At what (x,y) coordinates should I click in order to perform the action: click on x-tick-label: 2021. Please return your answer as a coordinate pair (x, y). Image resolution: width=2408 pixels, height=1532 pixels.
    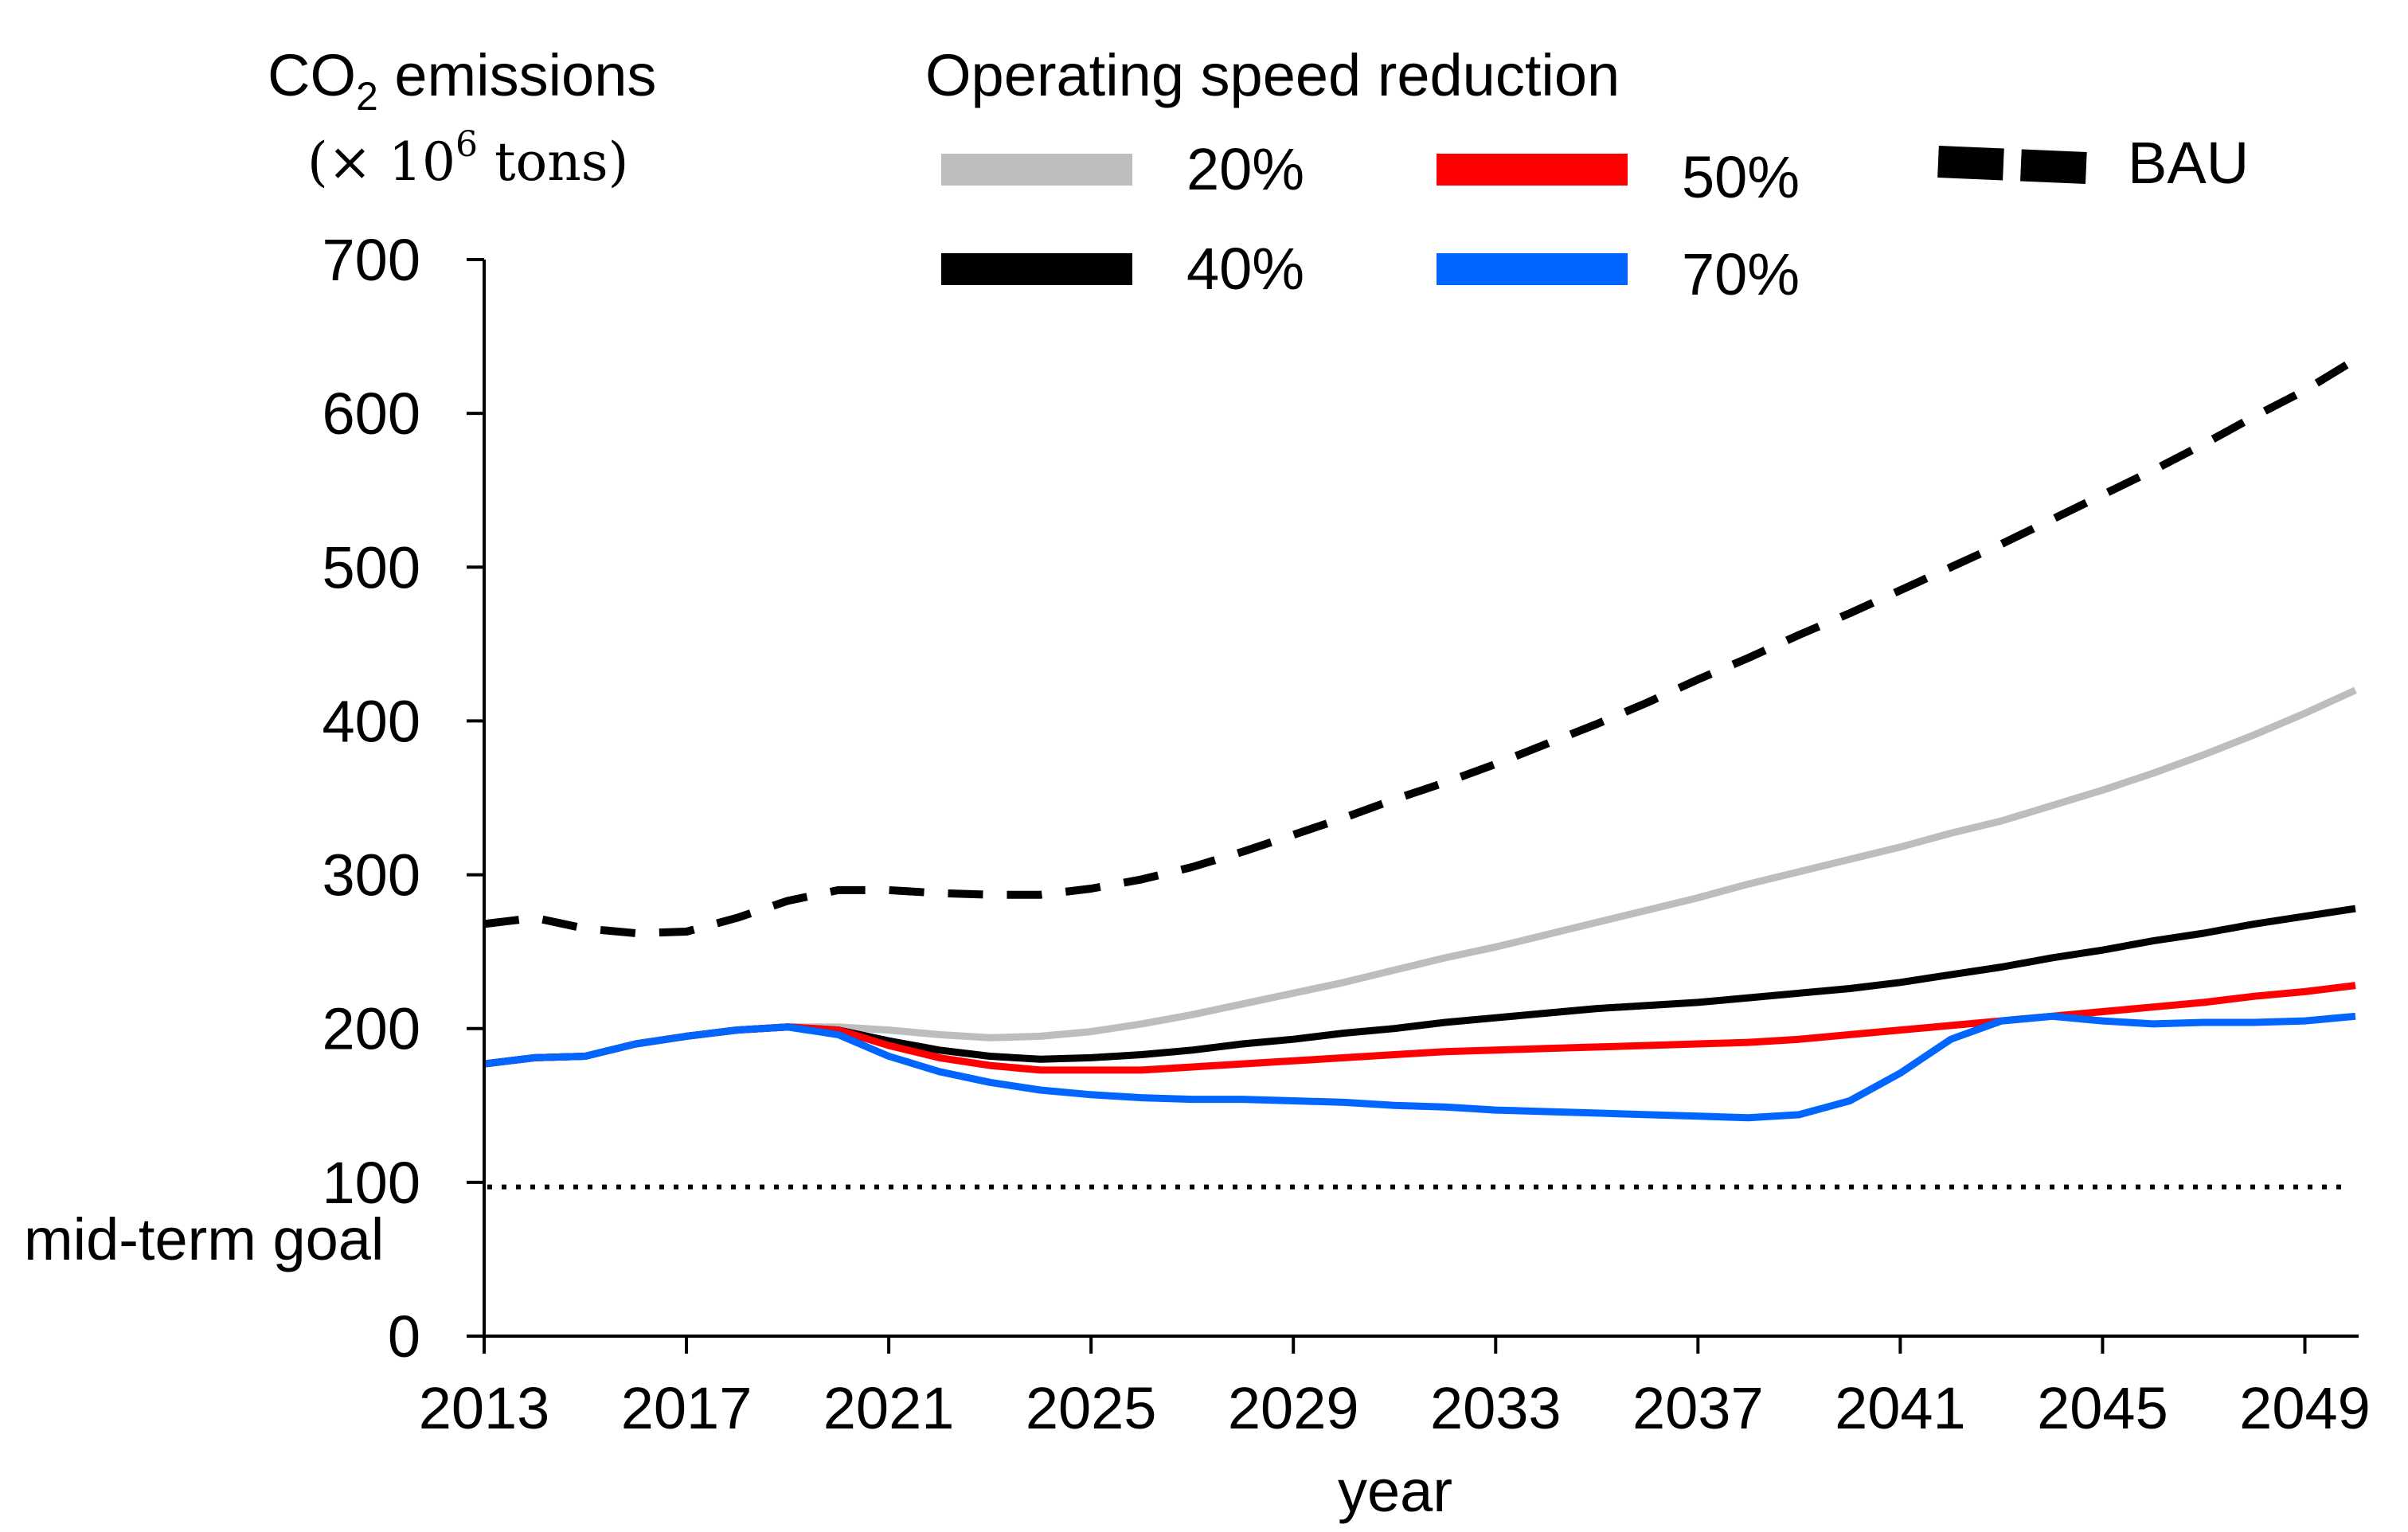
    Looking at the image, I should click on (889, 1408).